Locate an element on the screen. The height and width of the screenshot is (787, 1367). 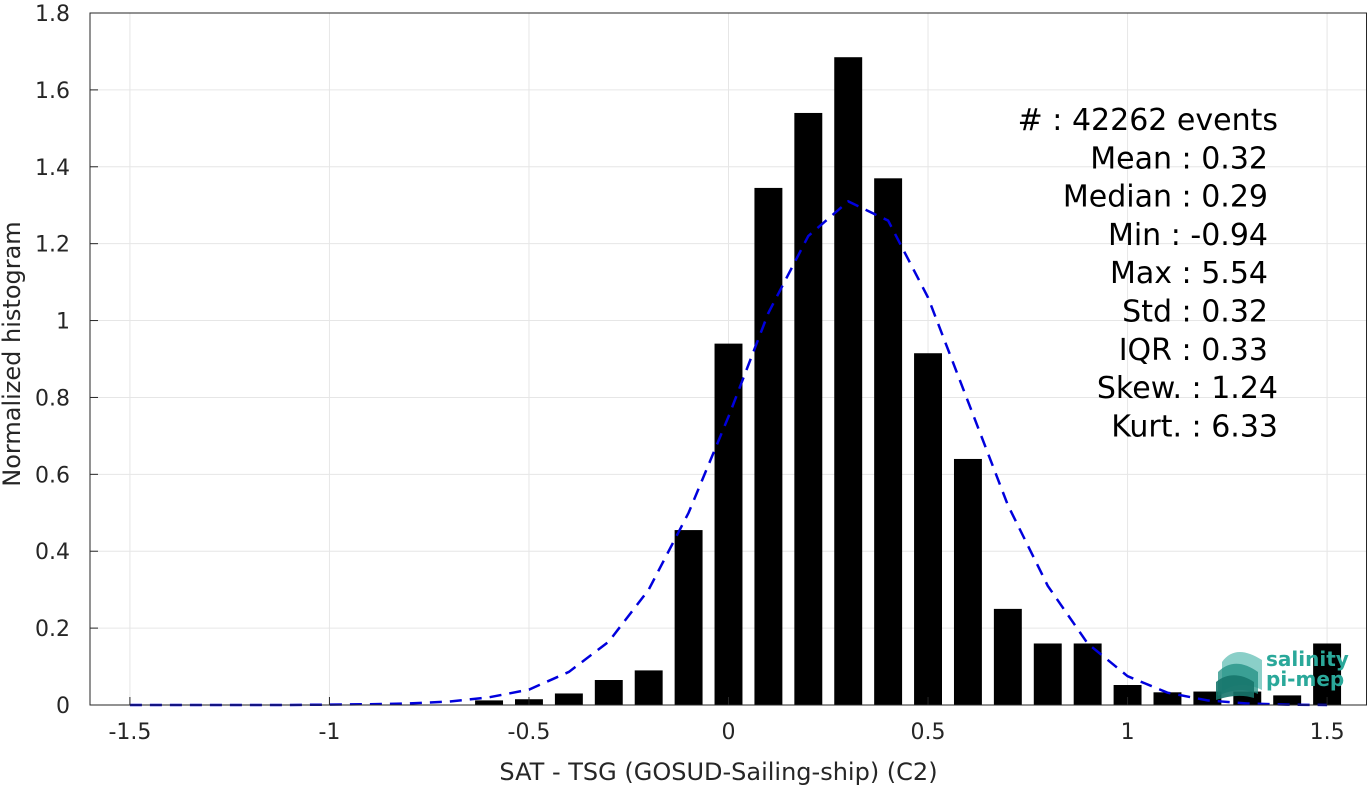
stat-line: Std : 0.32 is located at coordinates (1195, 312).